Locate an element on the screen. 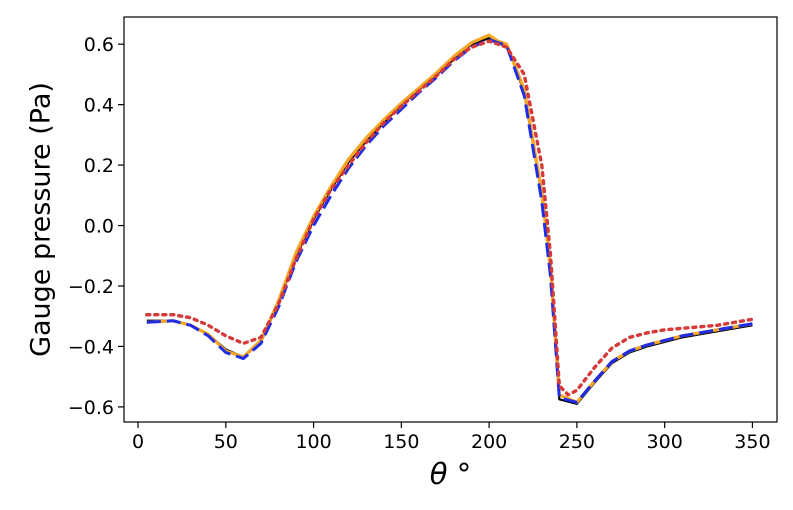 The width and height of the screenshot is (793, 510). y-tick-label: 0.2 is located at coordinates (99, 166).